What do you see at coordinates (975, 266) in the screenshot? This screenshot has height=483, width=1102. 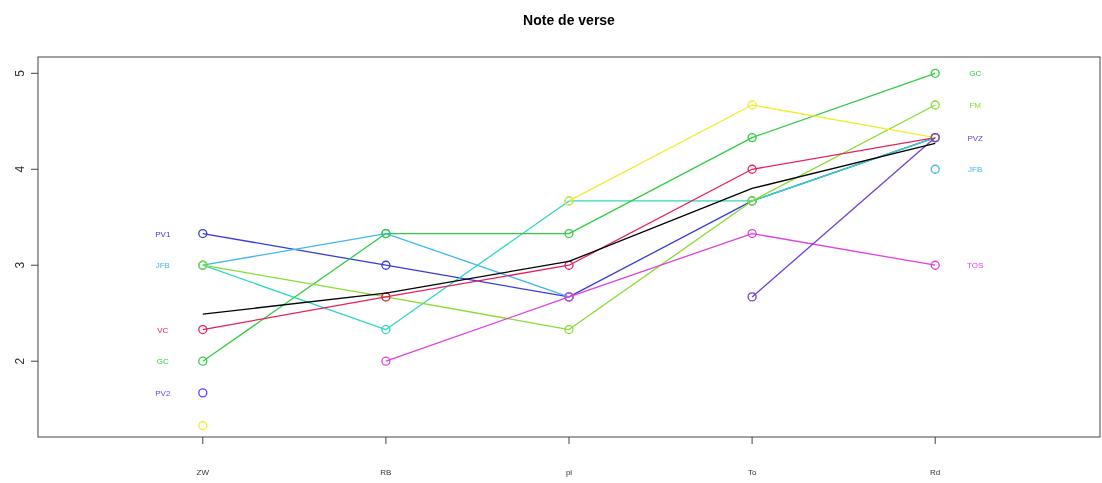 I see `text: TOS` at bounding box center [975, 266].